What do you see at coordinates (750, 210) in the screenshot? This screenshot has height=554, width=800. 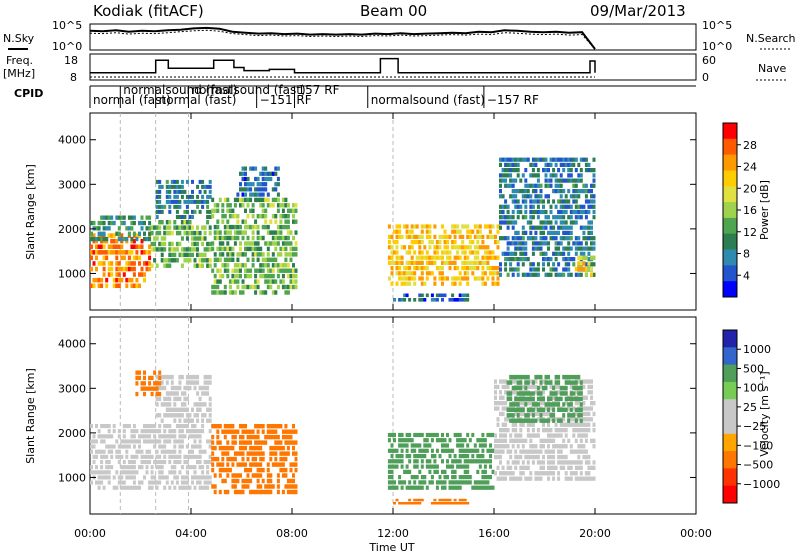 I see `power-colorbar-label-3: 16` at bounding box center [750, 210].